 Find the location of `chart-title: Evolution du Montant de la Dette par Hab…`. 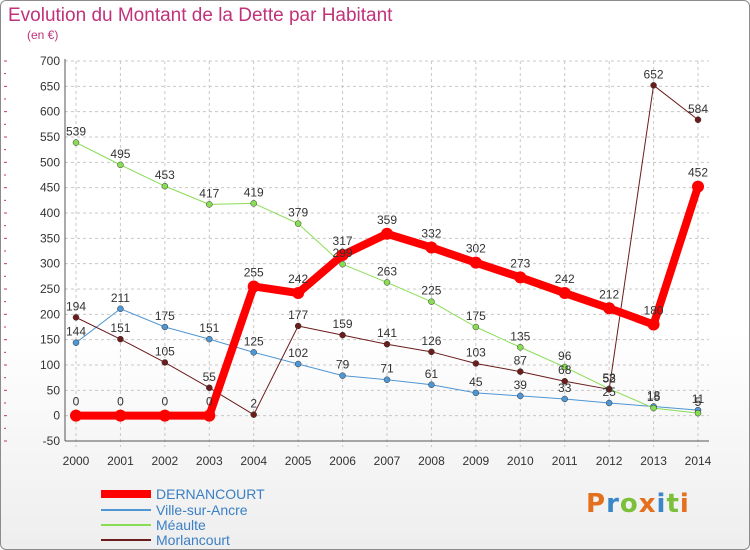

chart-title: Evolution du Montant de la Dette par Hab… is located at coordinates (200, 15).